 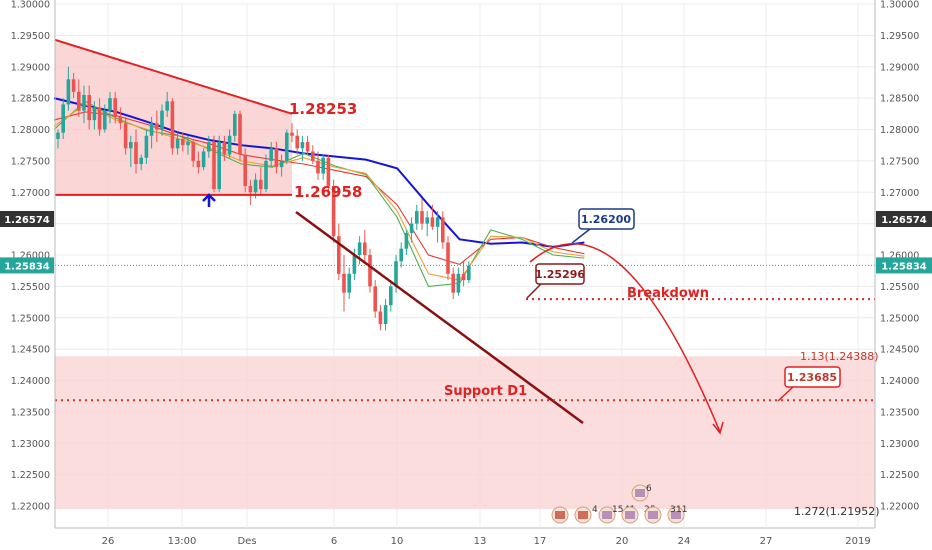 I want to click on event-flags: 4 15 41 2 5 3 11 6, so click(x=619, y=504).